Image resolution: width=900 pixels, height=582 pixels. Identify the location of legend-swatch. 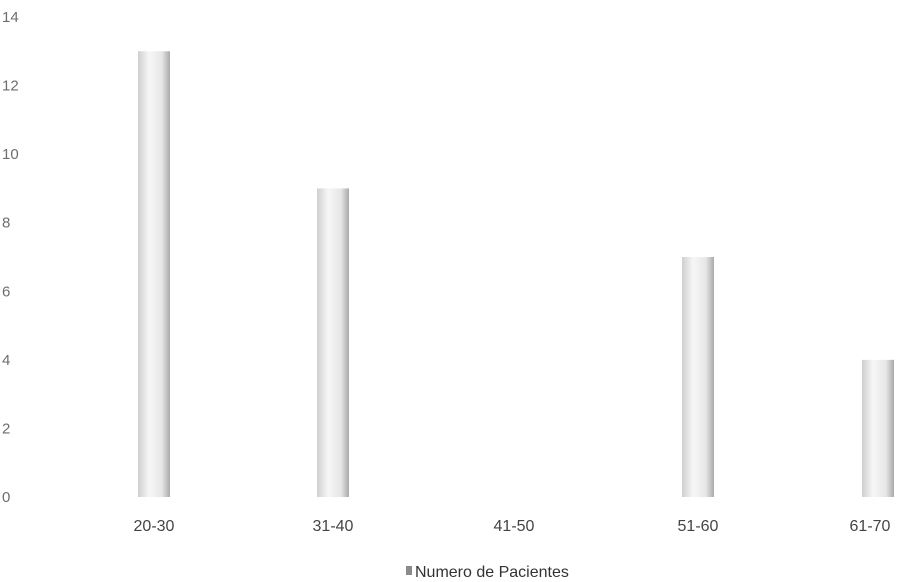
(409, 570).